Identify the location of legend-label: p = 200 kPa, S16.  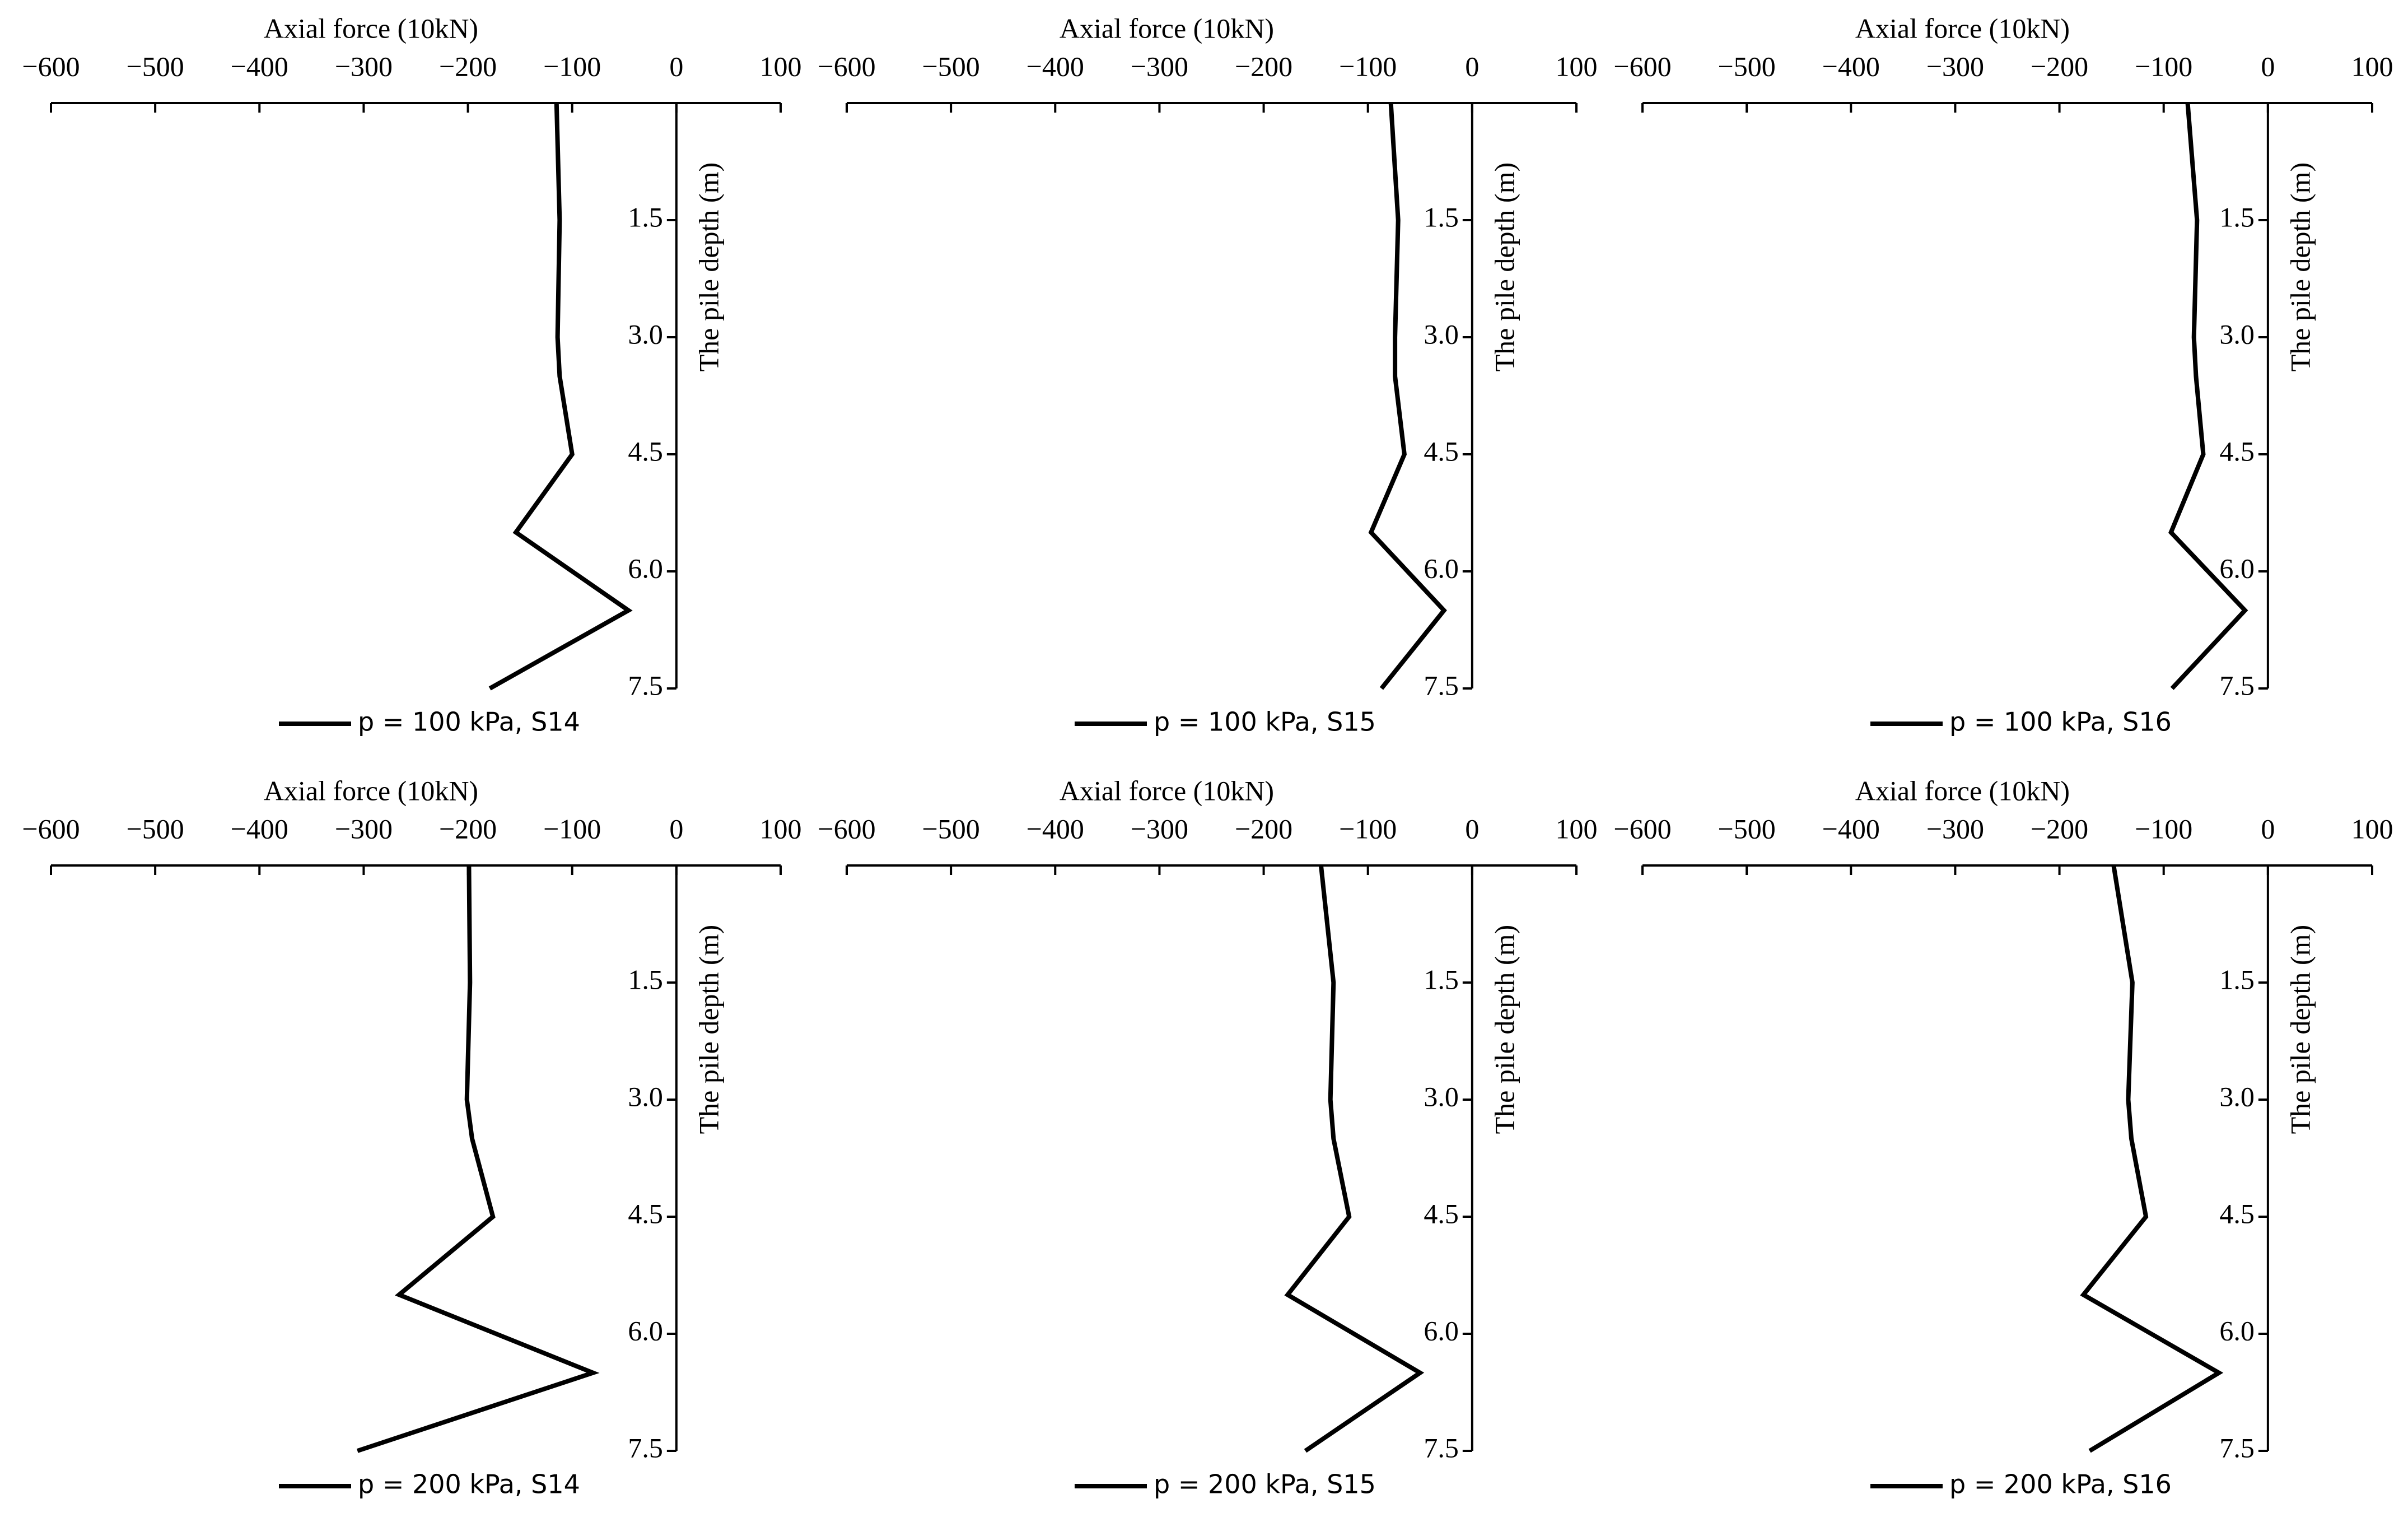
(2061, 1485).